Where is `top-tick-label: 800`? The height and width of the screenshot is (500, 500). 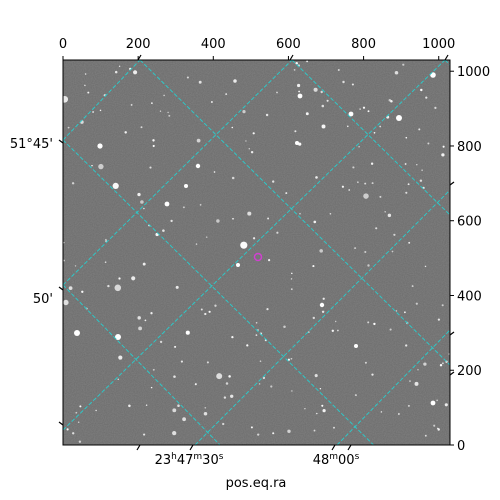
top-tick-label: 800 is located at coordinates (363, 44).